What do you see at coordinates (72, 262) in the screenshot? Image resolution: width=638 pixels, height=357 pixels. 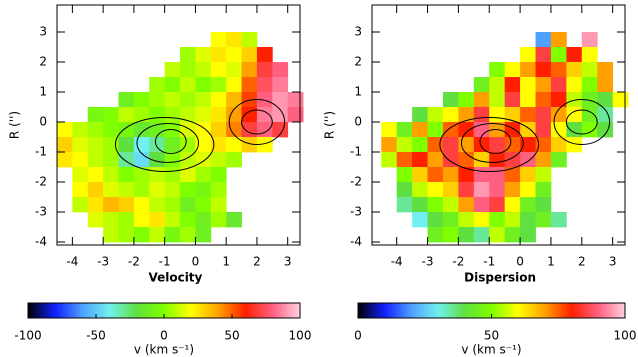 I see `x-tick-label: -4` at bounding box center [72, 262].